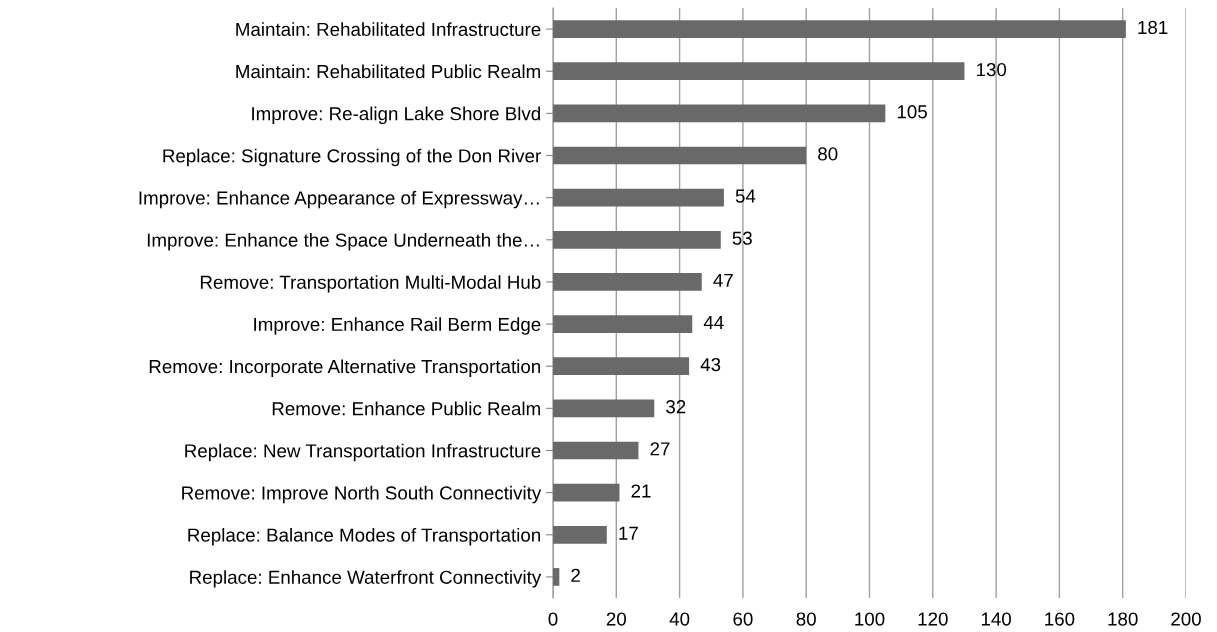 Image resolution: width=1217 pixels, height=632 pixels. What do you see at coordinates (1186, 619) in the screenshot?
I see `x-tick-label: 200` at bounding box center [1186, 619].